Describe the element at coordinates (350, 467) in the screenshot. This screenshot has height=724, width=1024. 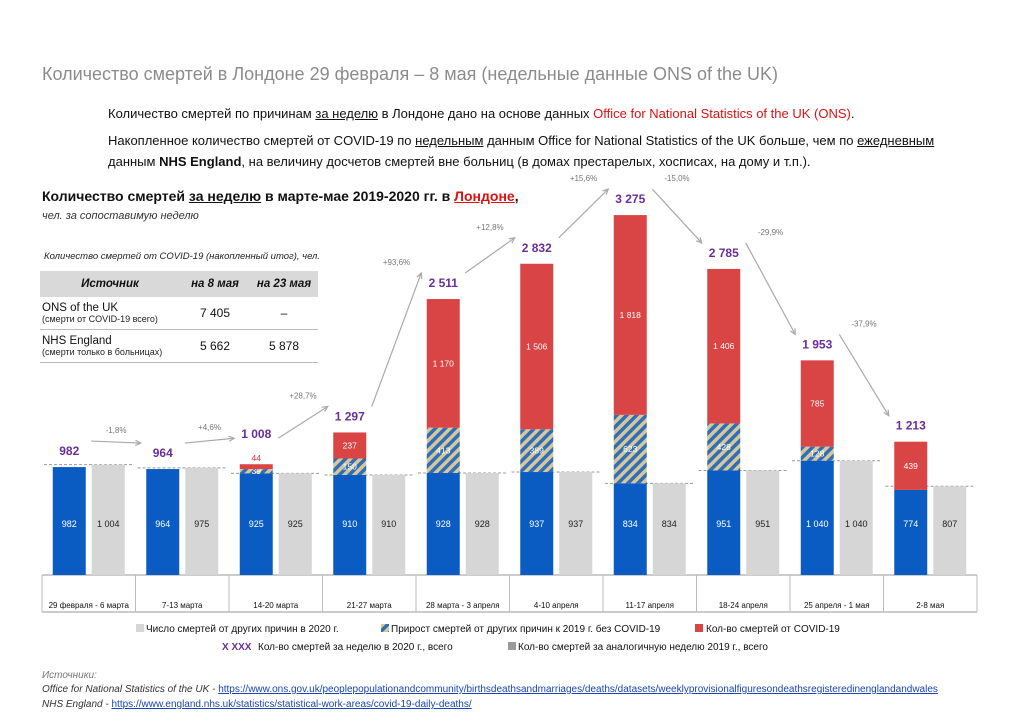
I see `bar-excess-label: 150` at that location.